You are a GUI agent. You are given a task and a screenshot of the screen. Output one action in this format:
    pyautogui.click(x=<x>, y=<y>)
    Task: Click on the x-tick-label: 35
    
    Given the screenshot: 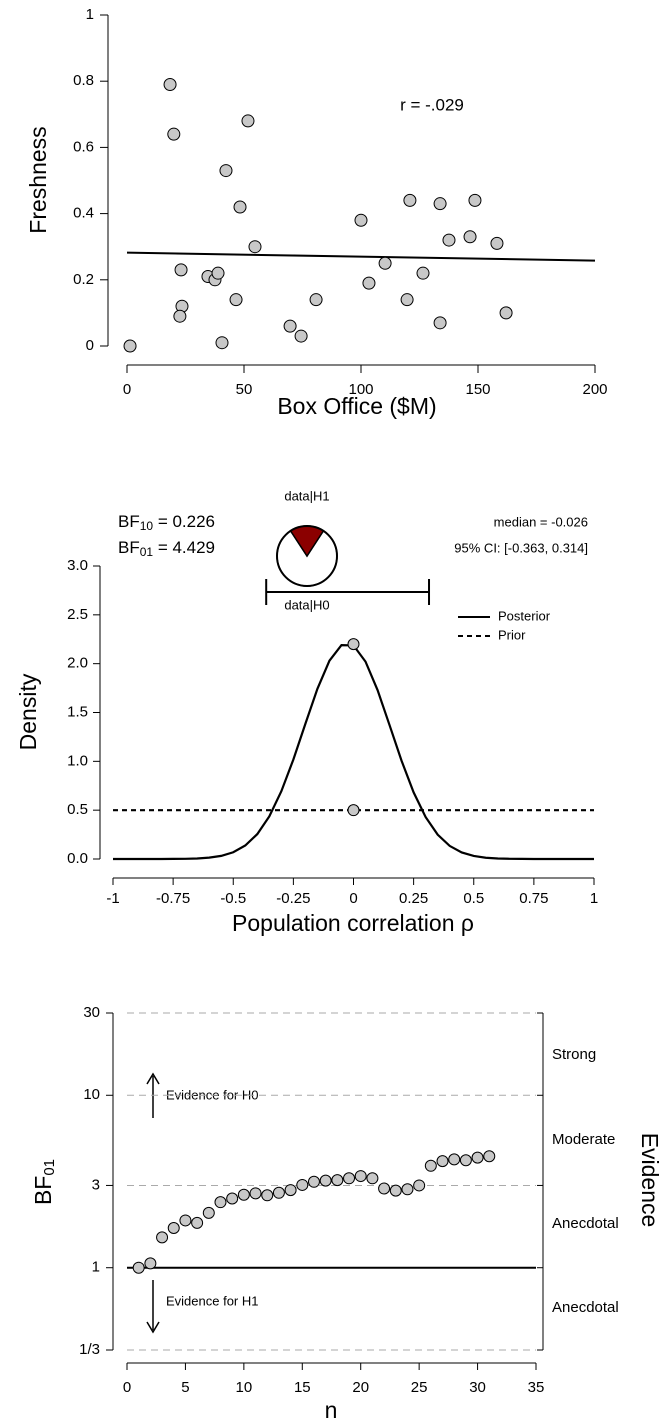 What is the action you would take?
    pyautogui.click(x=536, y=1387)
    